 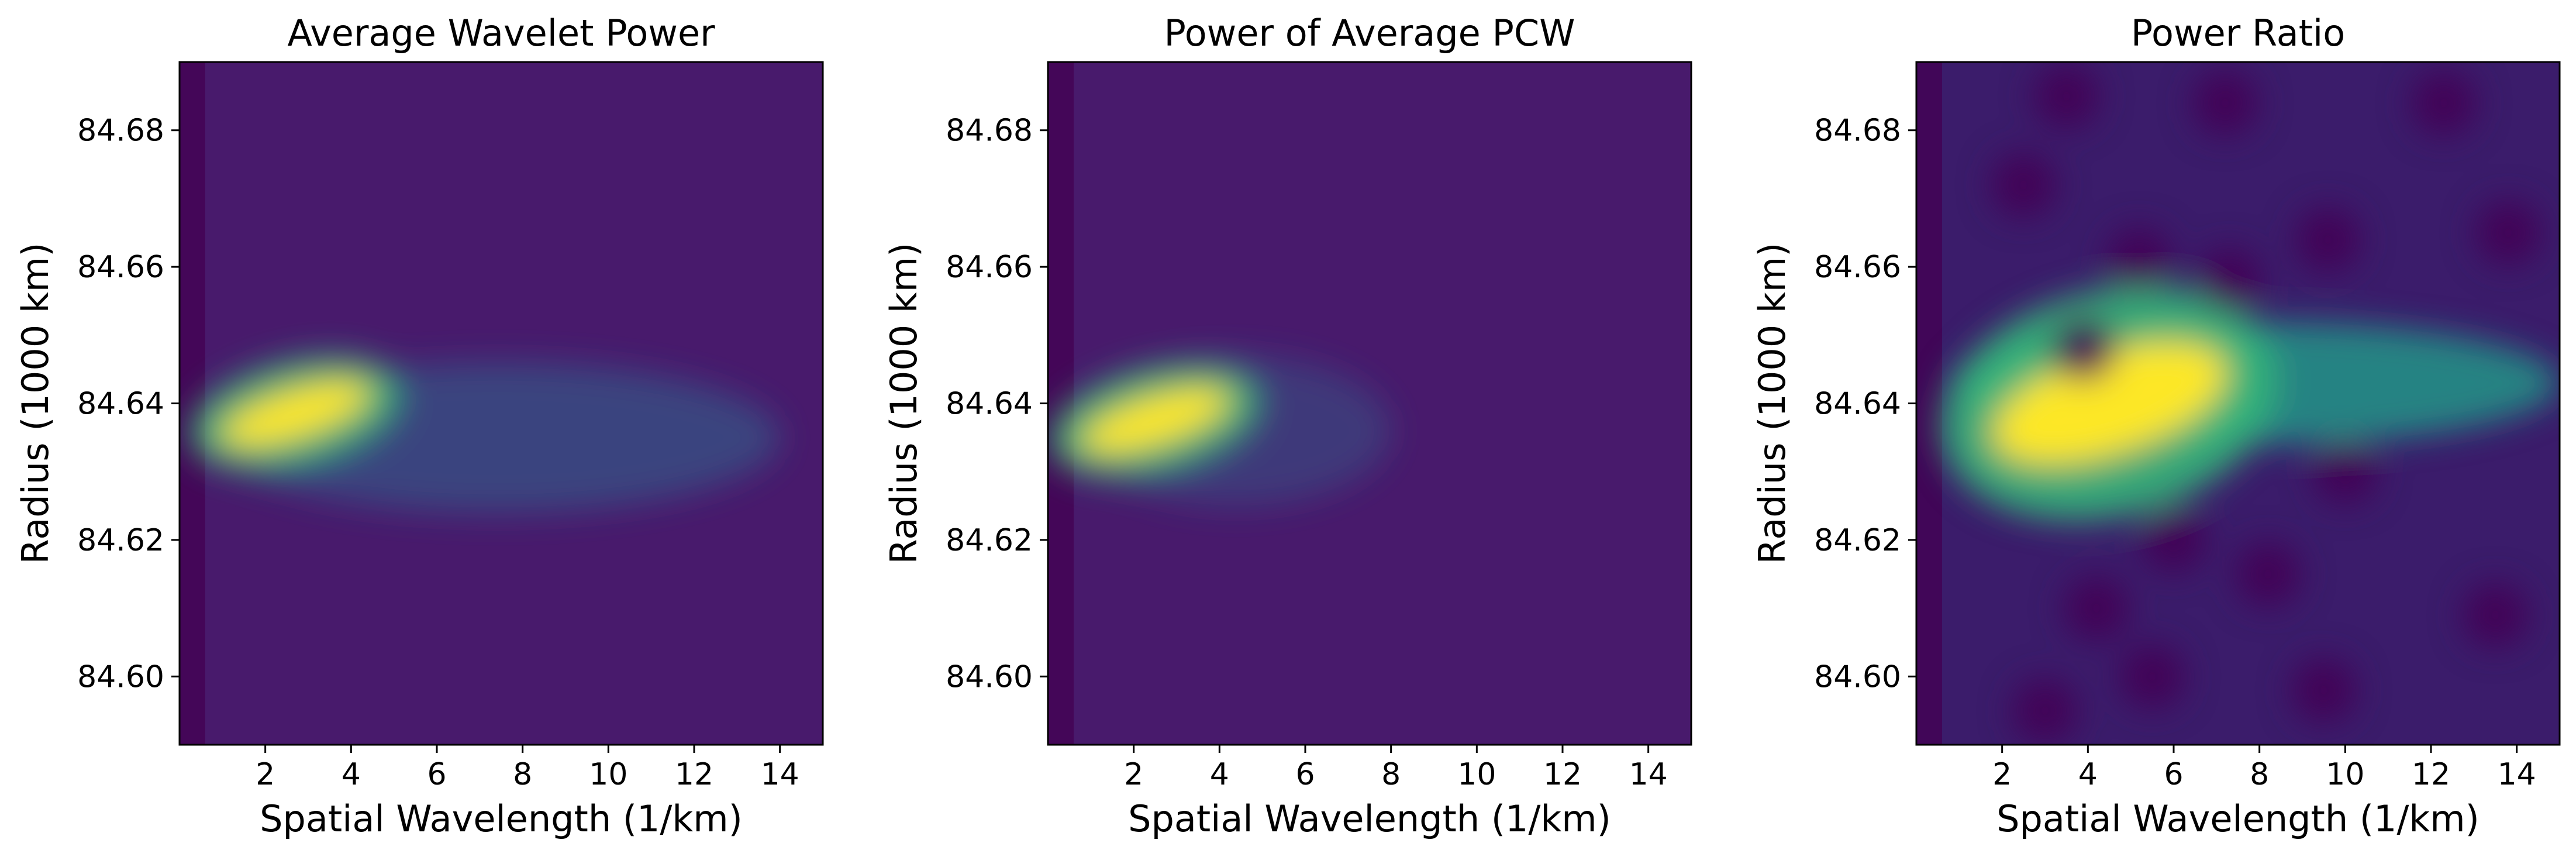 I want to click on chart-title: Power Ratio, so click(x=2238, y=33).